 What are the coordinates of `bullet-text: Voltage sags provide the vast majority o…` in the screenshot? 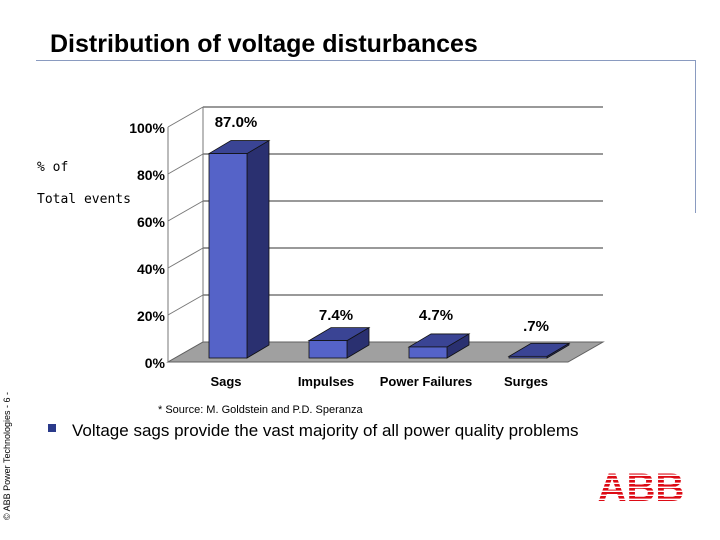 It's located at (325, 430).